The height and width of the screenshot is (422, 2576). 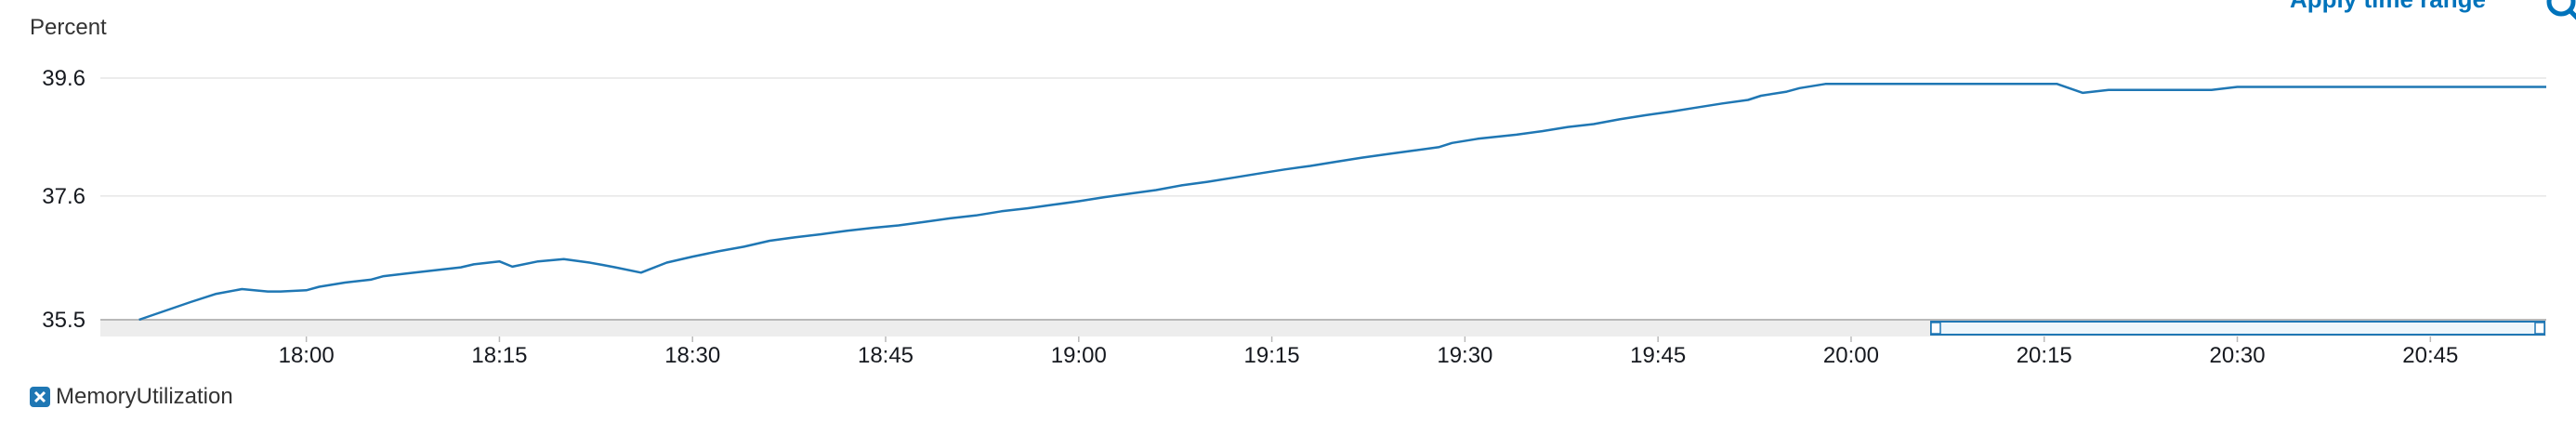 I want to click on close-x-icon, so click(x=40, y=397).